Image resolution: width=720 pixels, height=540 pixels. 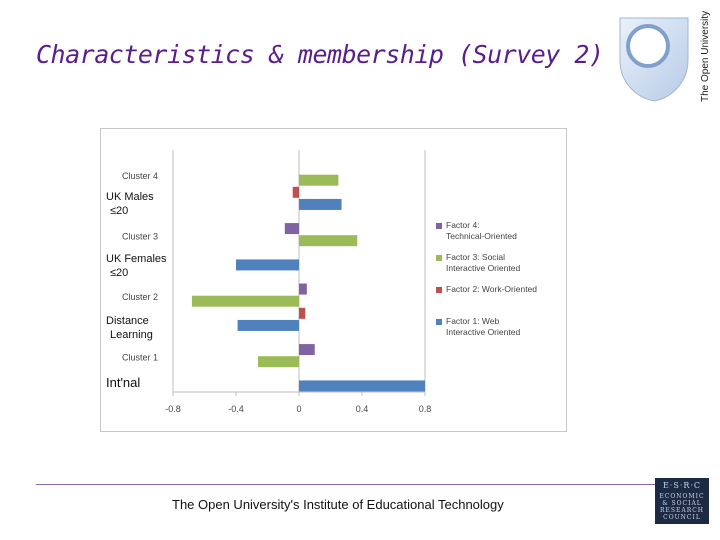 What do you see at coordinates (320, 54) in the screenshot?
I see `slide-title: Characteristics & membership (Survey 2)` at bounding box center [320, 54].